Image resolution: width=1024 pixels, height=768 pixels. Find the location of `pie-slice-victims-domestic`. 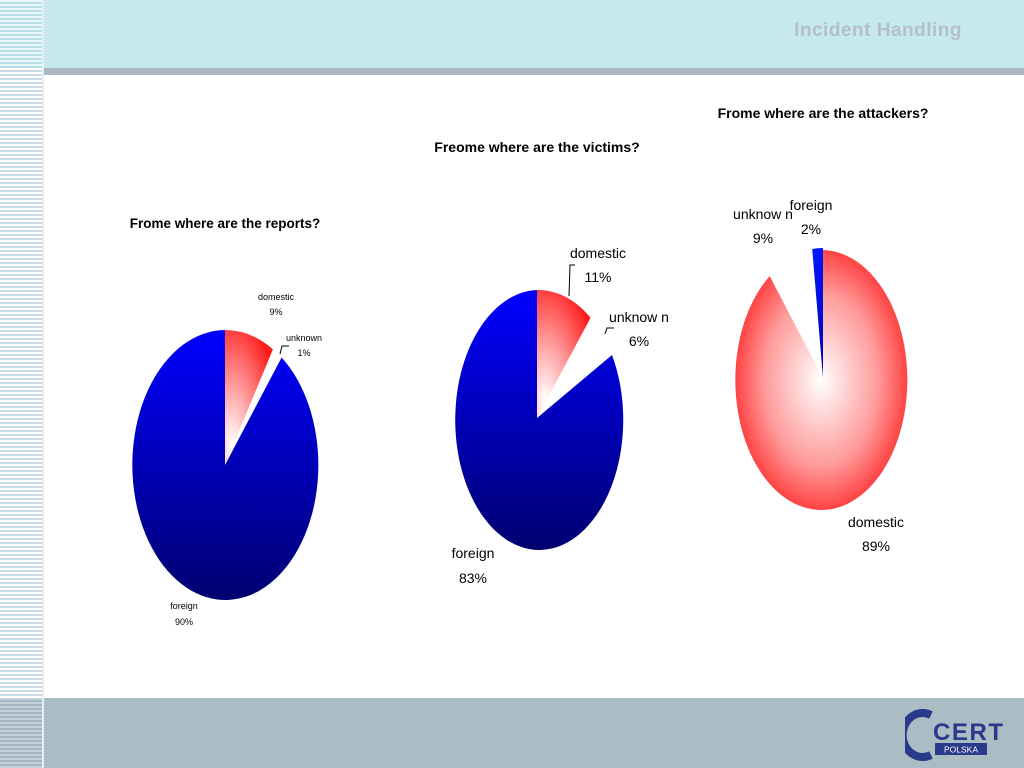

pie-slice-victims-domestic is located at coordinates (564, 353).